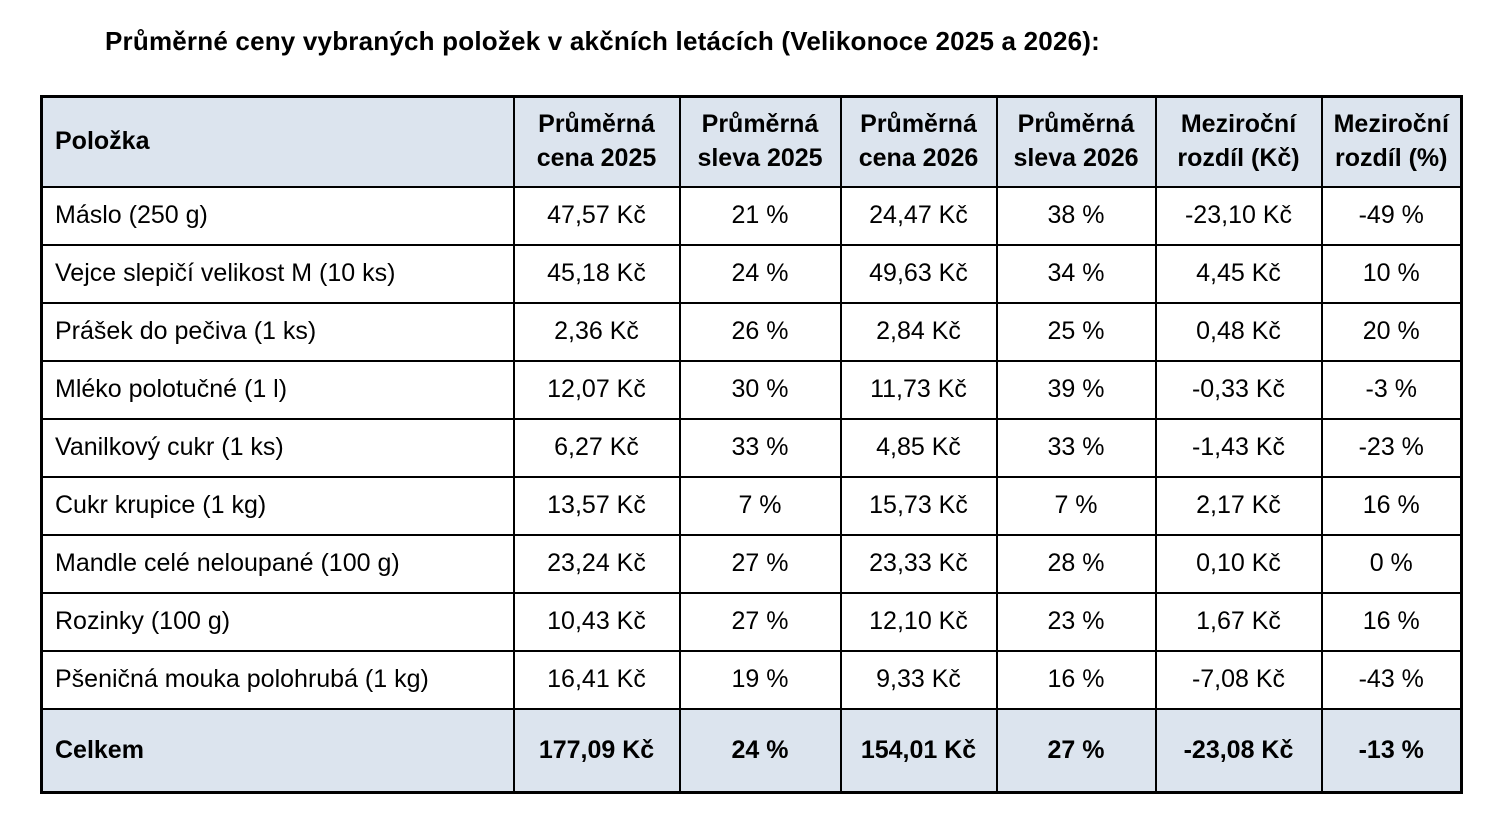 This screenshot has height=818, width=1500. What do you see at coordinates (596, 447) in the screenshot?
I see `value-cell: 6,27 Kč` at bounding box center [596, 447].